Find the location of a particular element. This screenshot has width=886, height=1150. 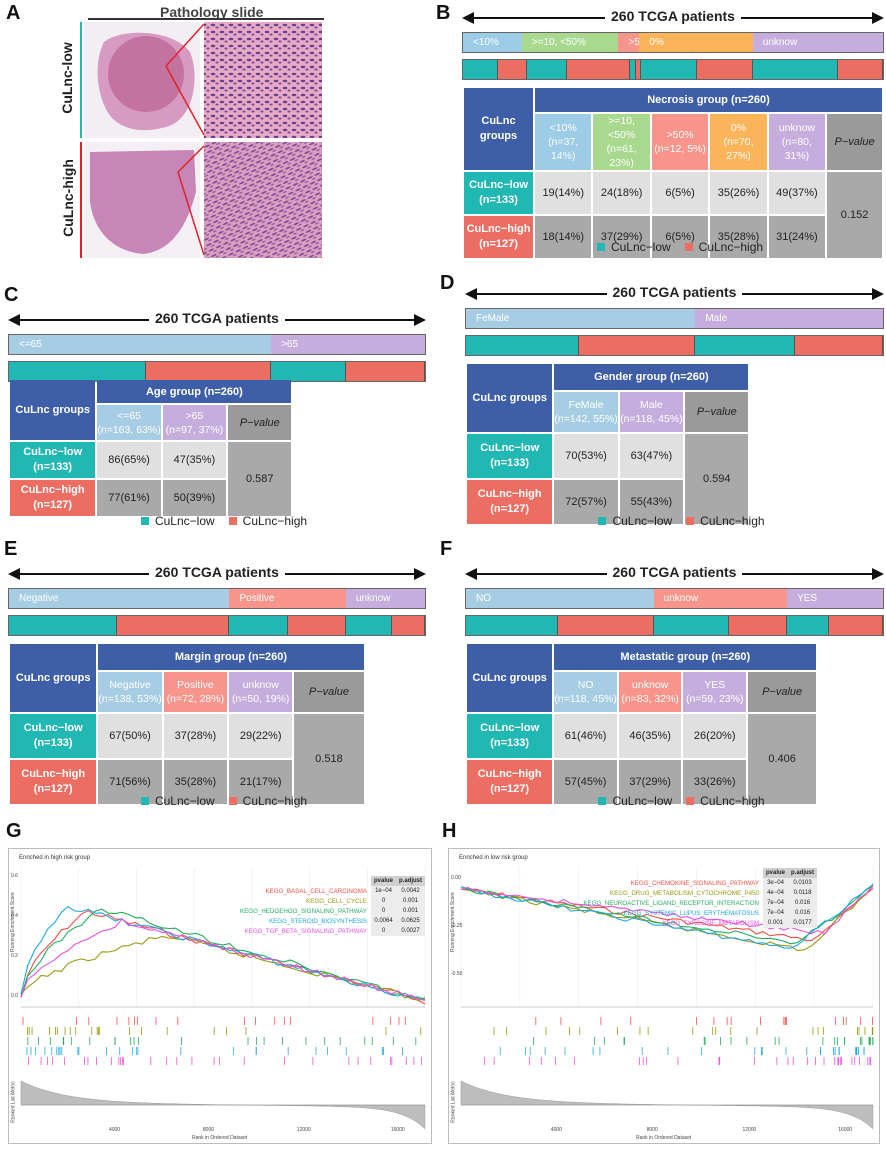

header-arrow: 260 TCGA patients is located at coordinates (674, 574).